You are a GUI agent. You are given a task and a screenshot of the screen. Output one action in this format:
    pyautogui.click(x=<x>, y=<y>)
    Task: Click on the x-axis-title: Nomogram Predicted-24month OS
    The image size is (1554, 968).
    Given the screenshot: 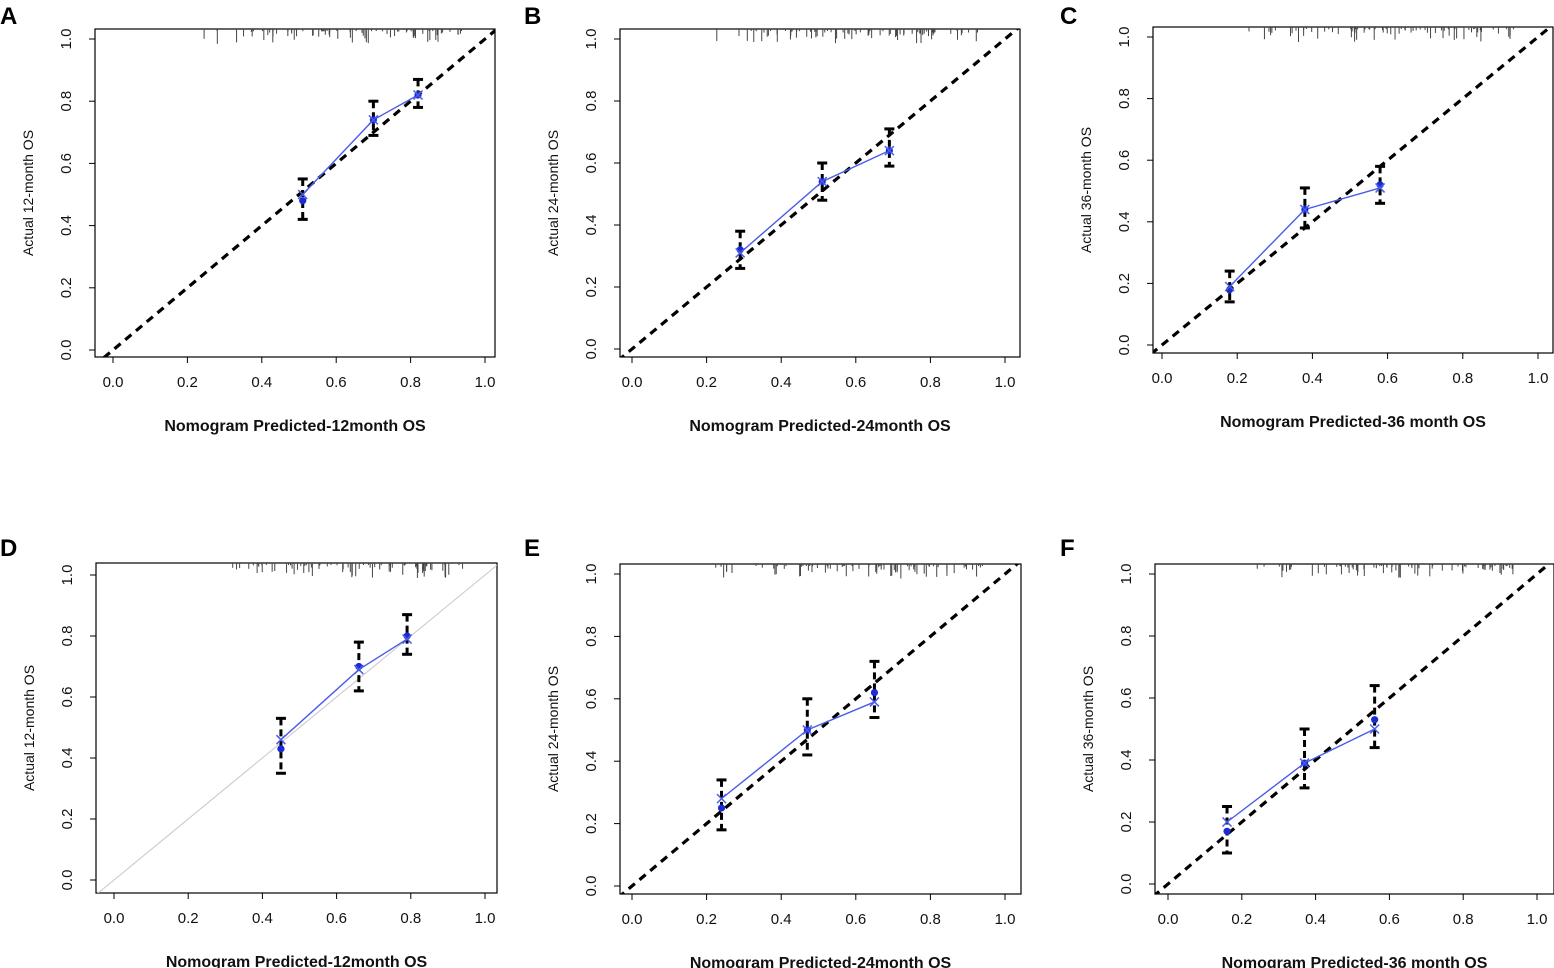 What is the action you would take?
    pyautogui.click(x=820, y=426)
    